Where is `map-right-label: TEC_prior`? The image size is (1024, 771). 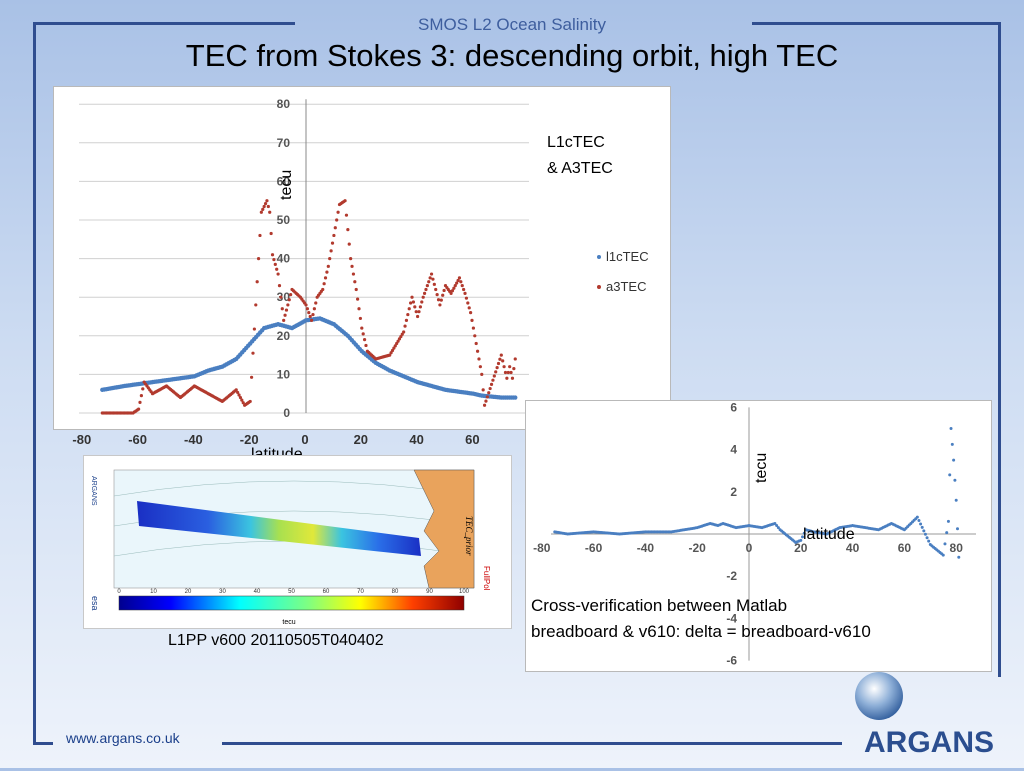 map-right-label: TEC_prior is located at coordinates (469, 536).